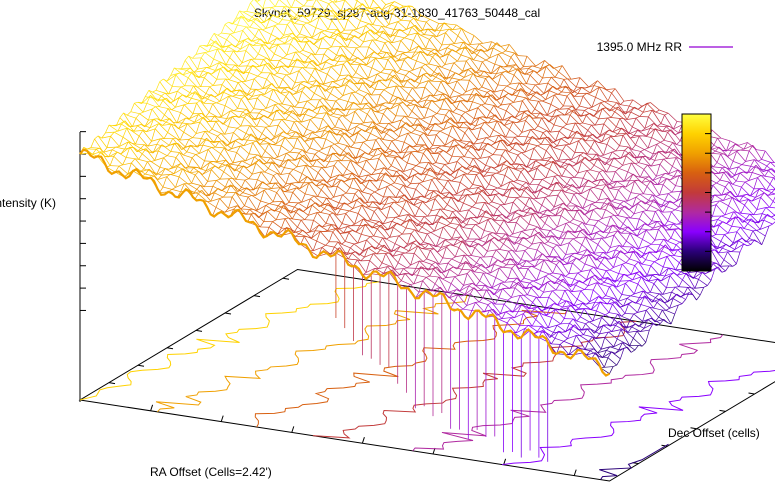  What do you see at coordinates (82, 266) in the screenshot?
I see `z-axis` at bounding box center [82, 266].